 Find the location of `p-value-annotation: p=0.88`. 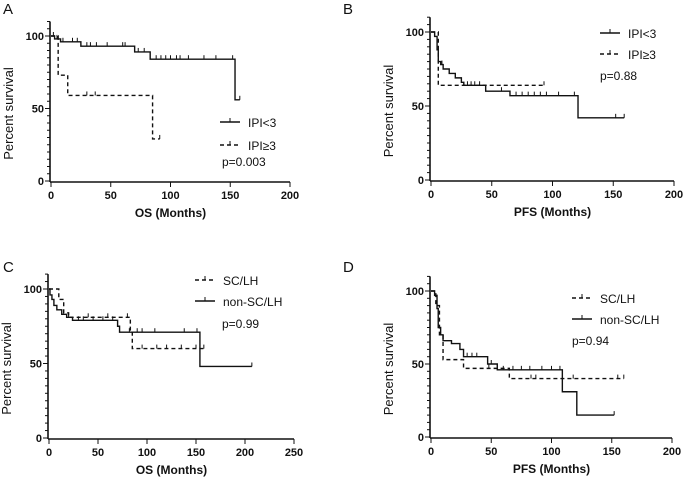

p-value-annotation: p=0.88 is located at coordinates (618, 76).